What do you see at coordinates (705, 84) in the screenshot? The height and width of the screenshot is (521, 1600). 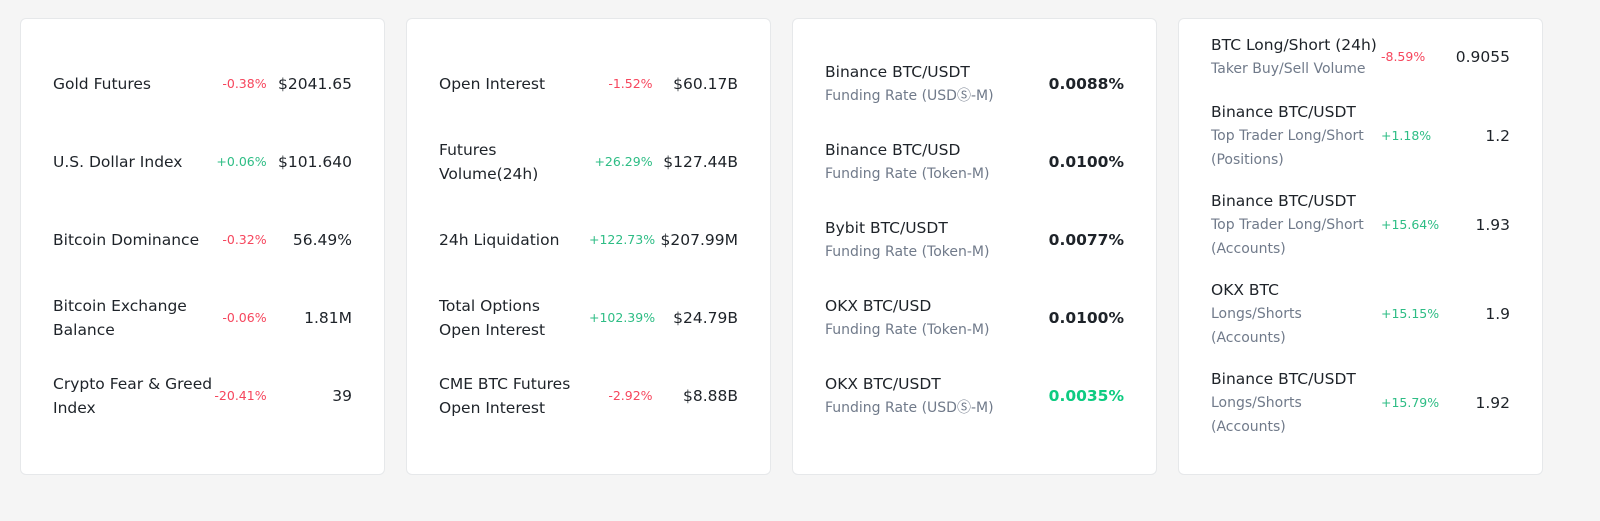 I see `item-value: $60.17B` at bounding box center [705, 84].